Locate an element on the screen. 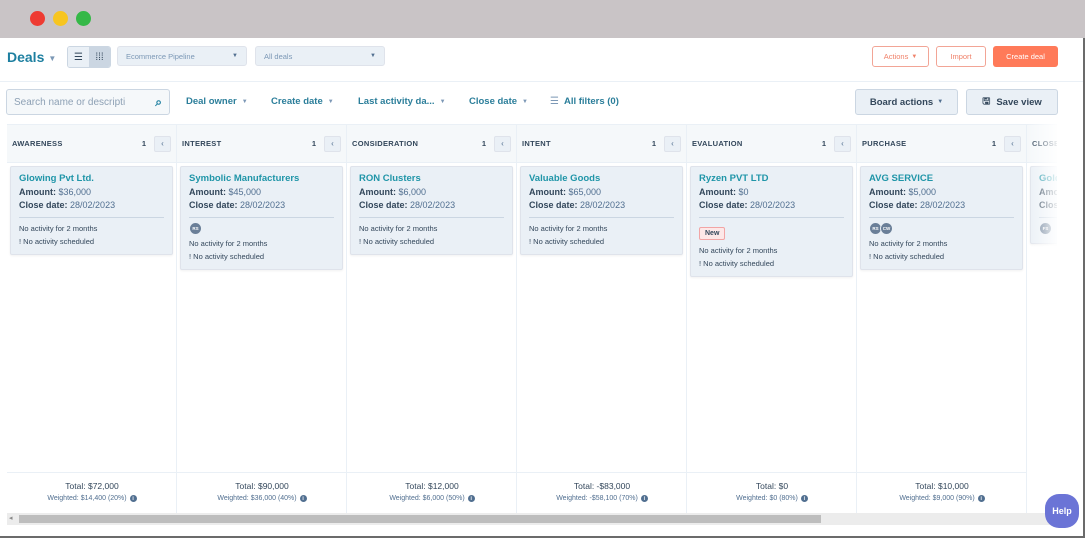 This screenshot has width=1085, height=538. column-footer: Total: $10,000 Weighted: $9,000 (90%) i is located at coordinates (942, 493).